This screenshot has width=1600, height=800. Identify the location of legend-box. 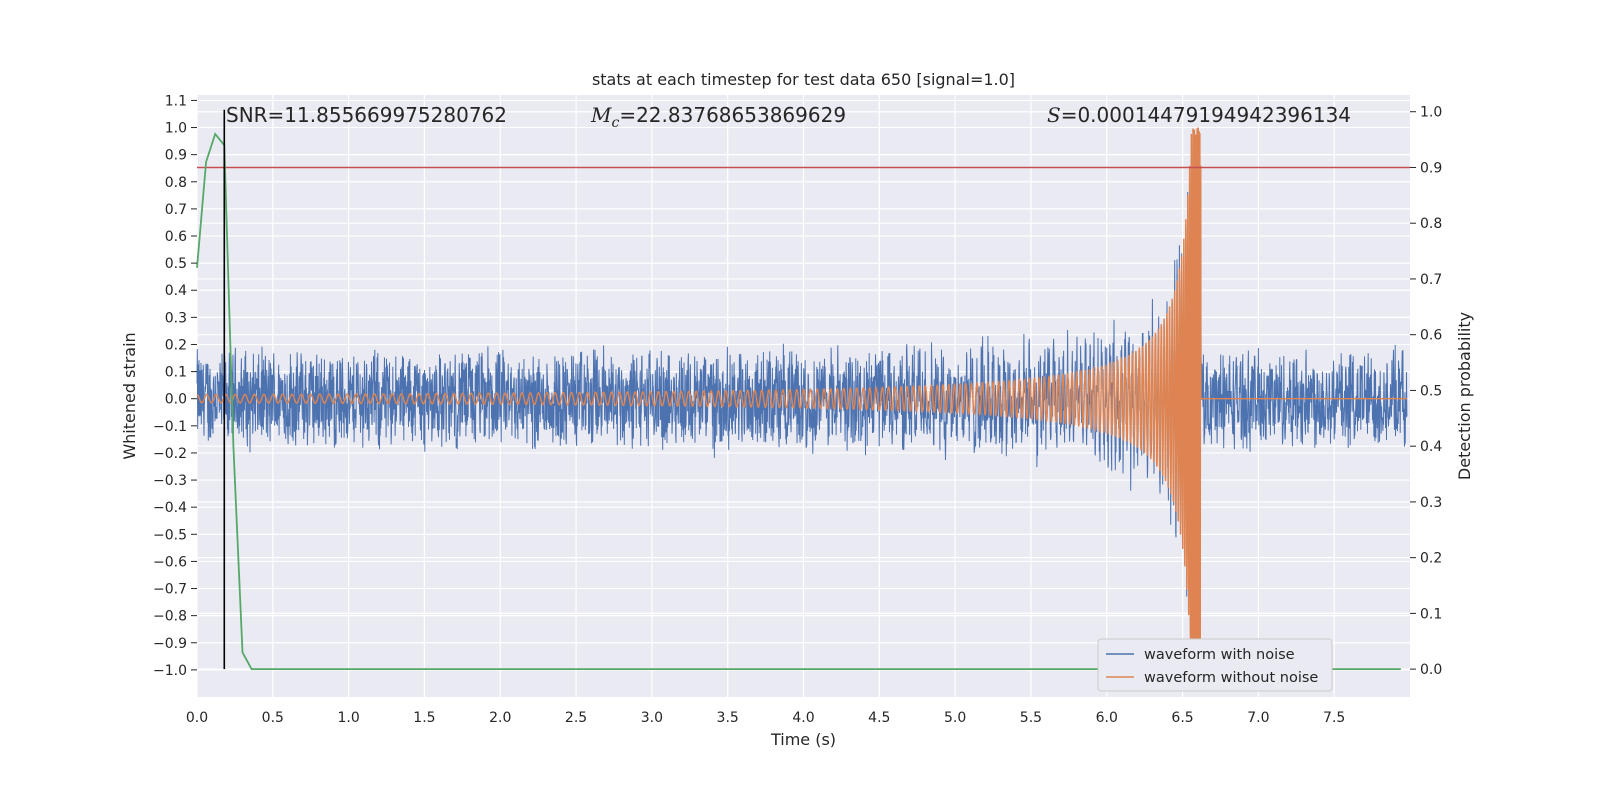
(1215, 665).